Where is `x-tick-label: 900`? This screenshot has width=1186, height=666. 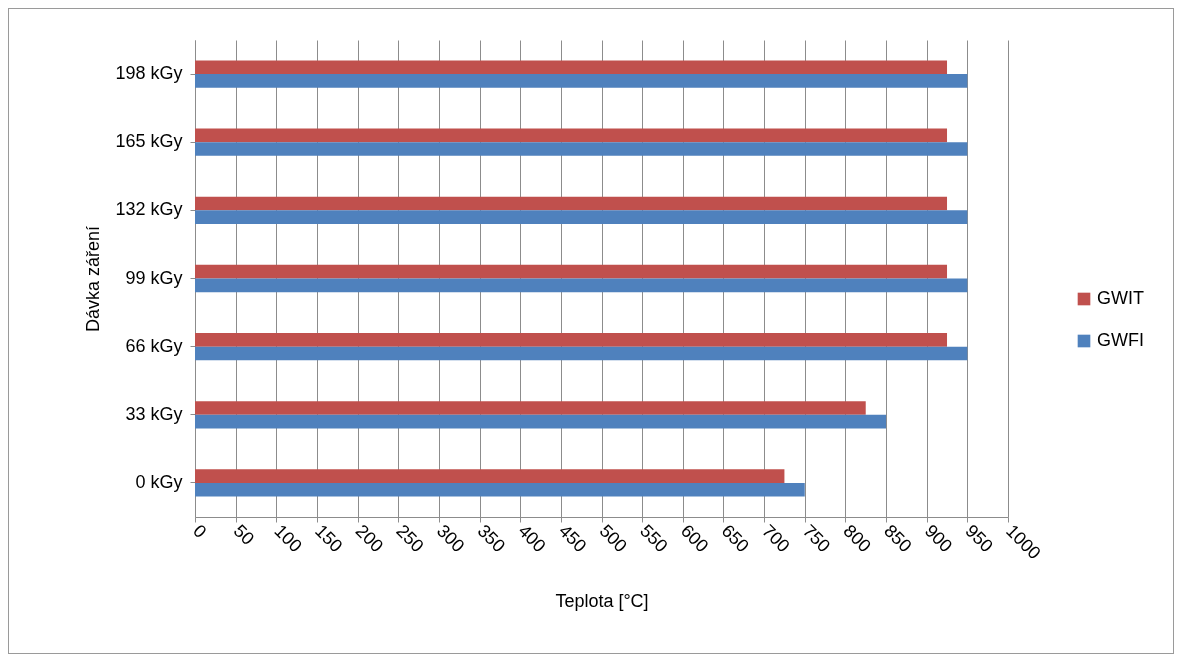
x-tick-label: 900 is located at coordinates (938, 538).